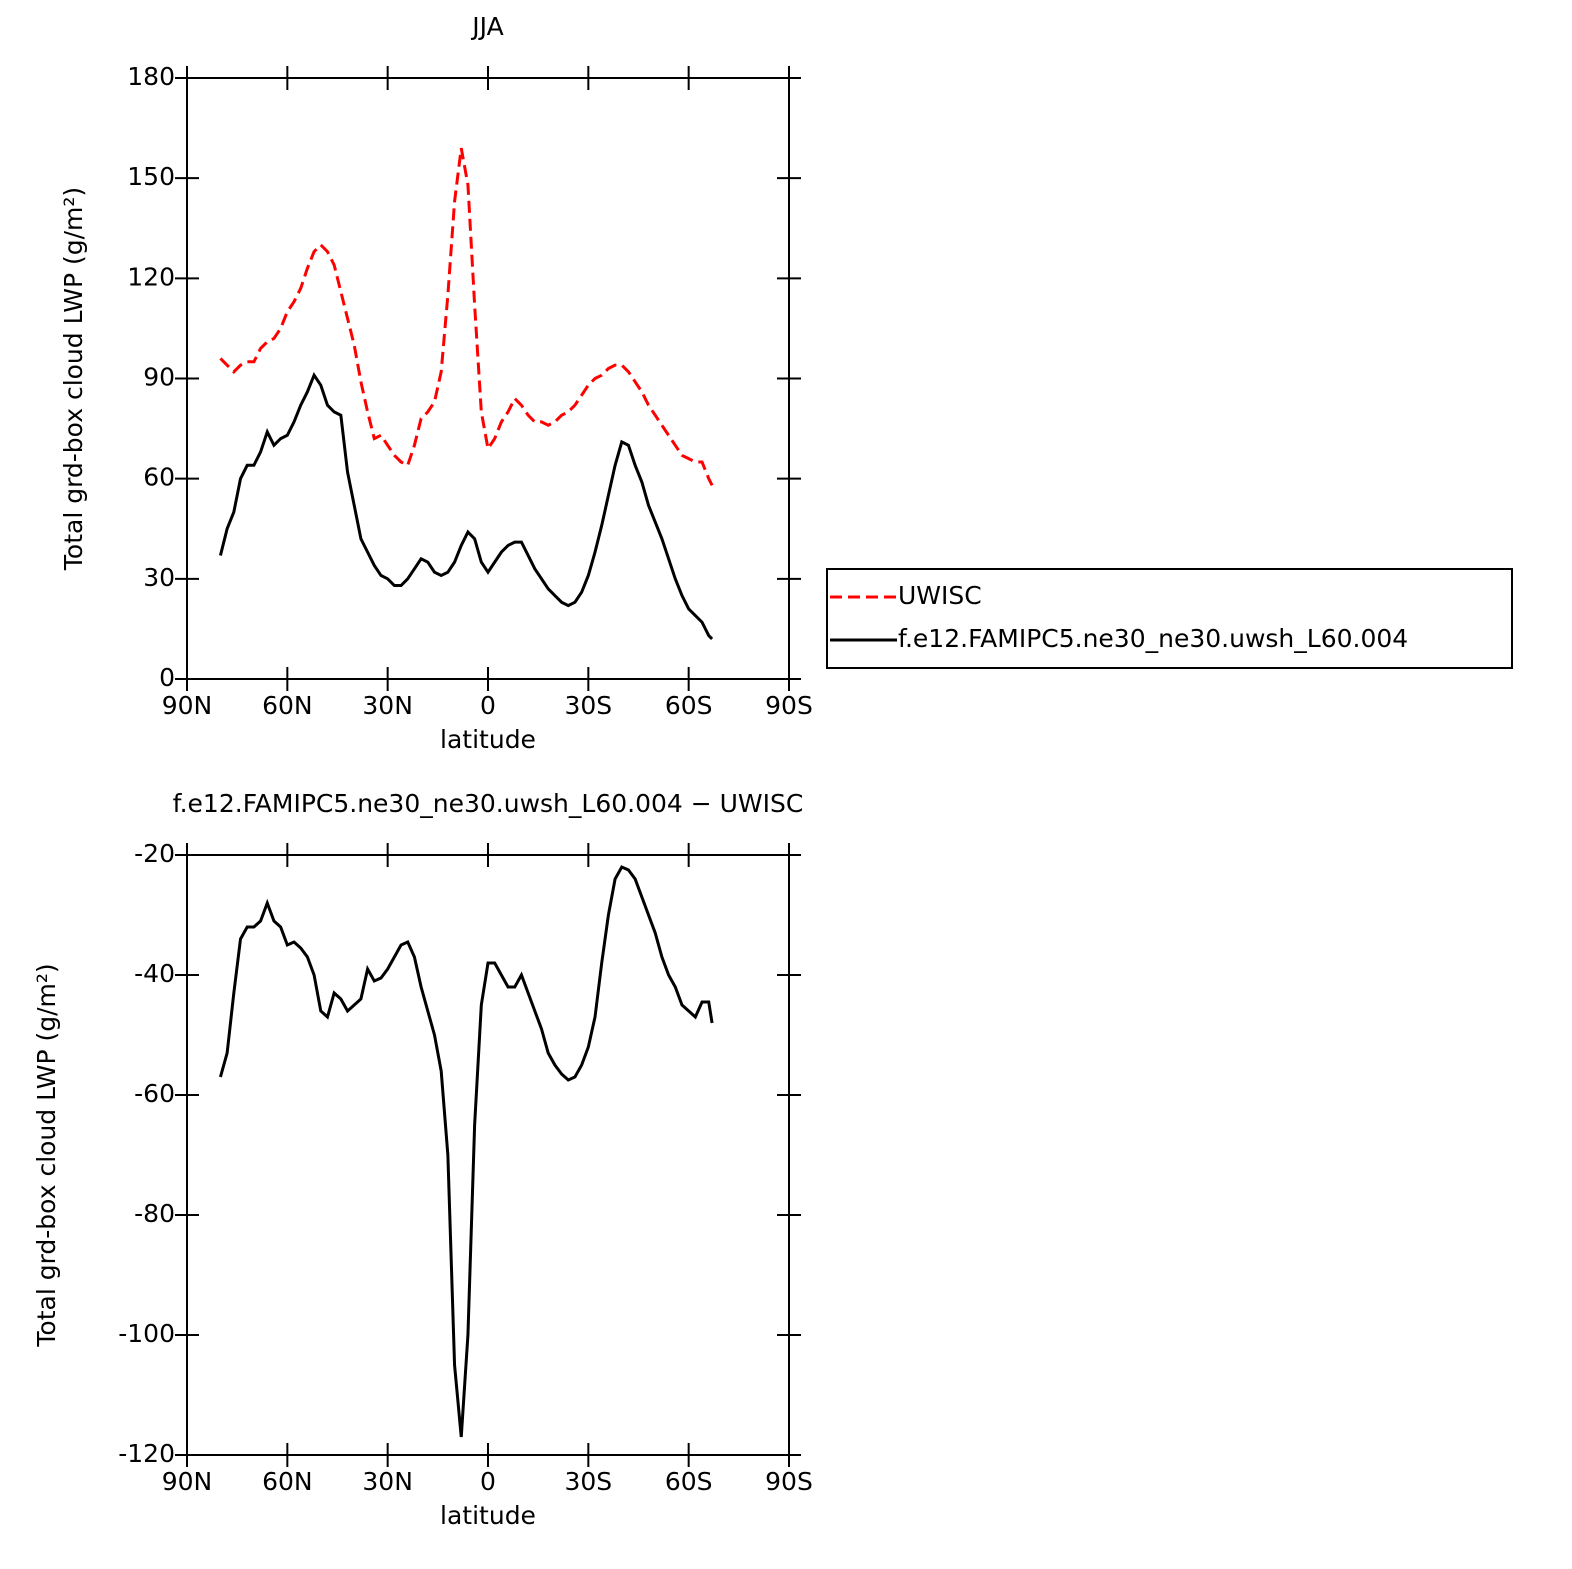 This screenshot has height=1569, width=1572. I want to click on legend-label: UWISC, so click(940, 595).